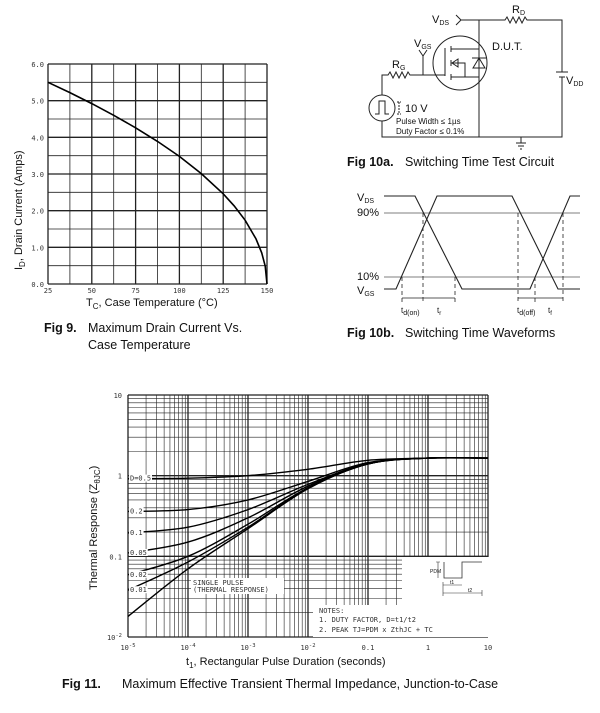  I want to click on threshold-lines, so click(482, 245).